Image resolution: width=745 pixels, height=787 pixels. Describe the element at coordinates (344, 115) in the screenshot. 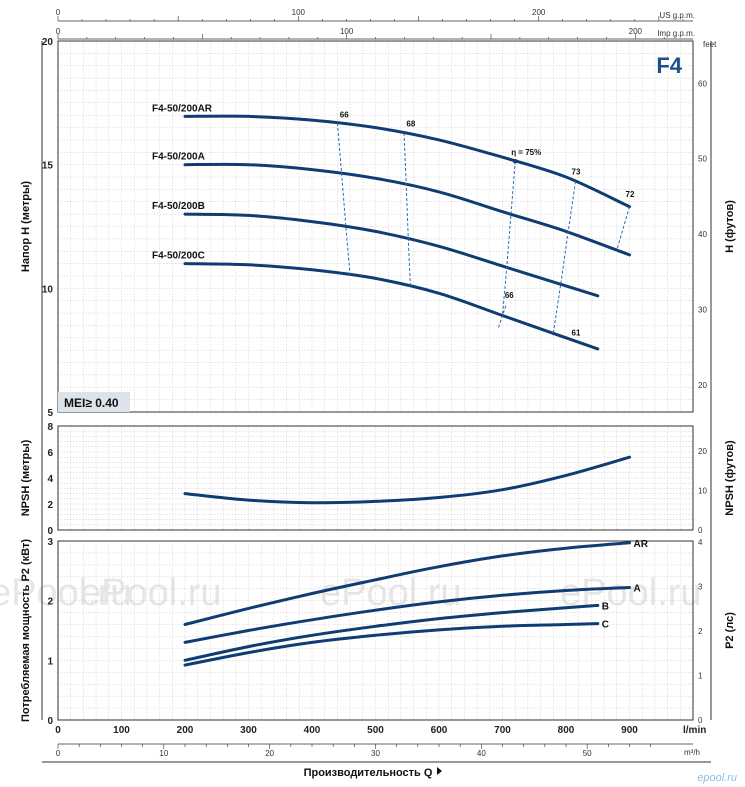

I see `efficiency-label: 66` at that location.